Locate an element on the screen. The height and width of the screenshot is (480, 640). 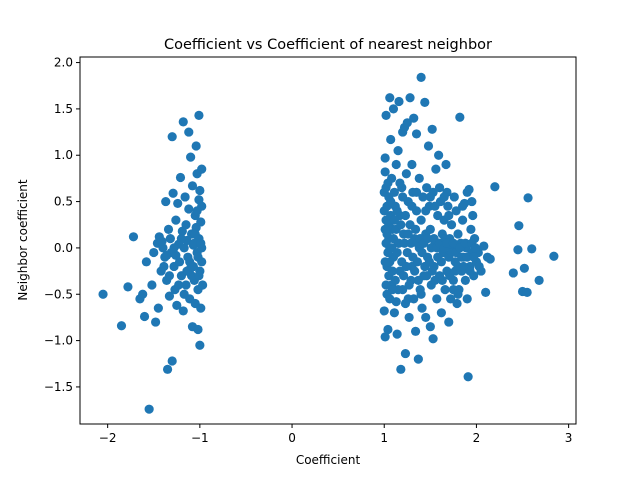
x-tick-label: 0 is located at coordinates (292, 438).